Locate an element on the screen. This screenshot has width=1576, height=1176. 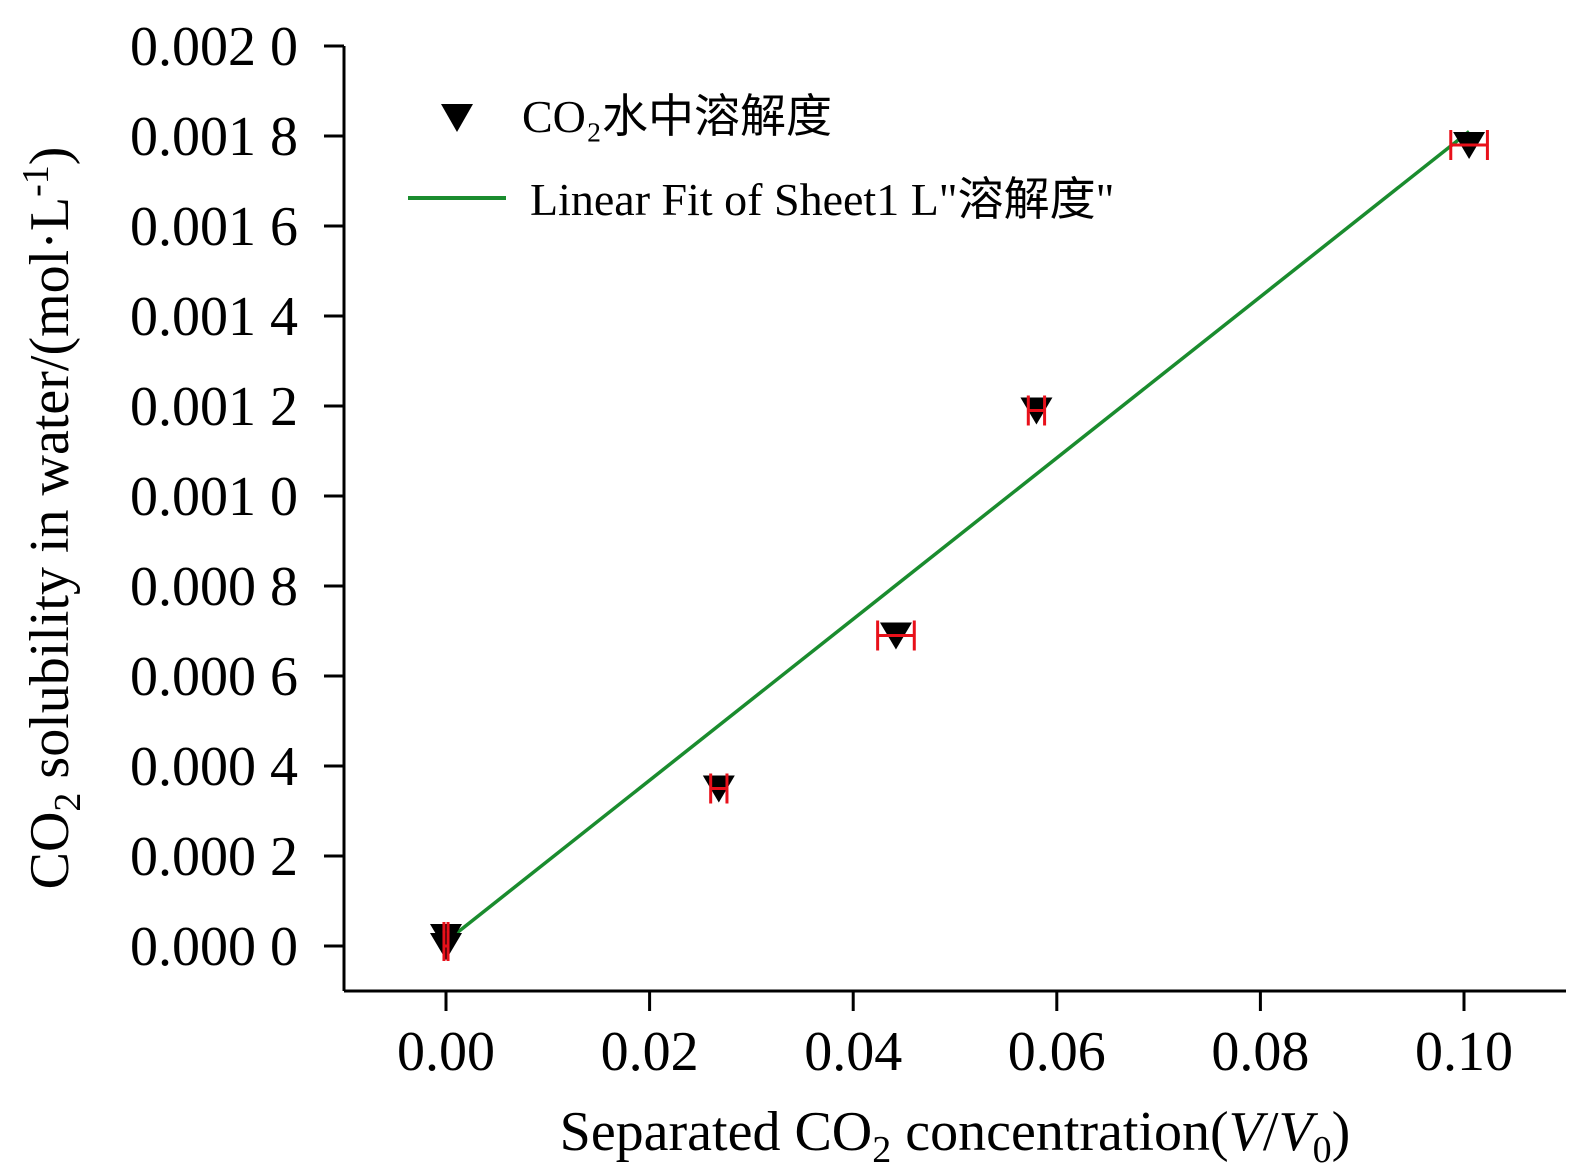
legend-fit-label: Linear Fit of Sheet1 L"溶解度" is located at coordinates (822, 199).